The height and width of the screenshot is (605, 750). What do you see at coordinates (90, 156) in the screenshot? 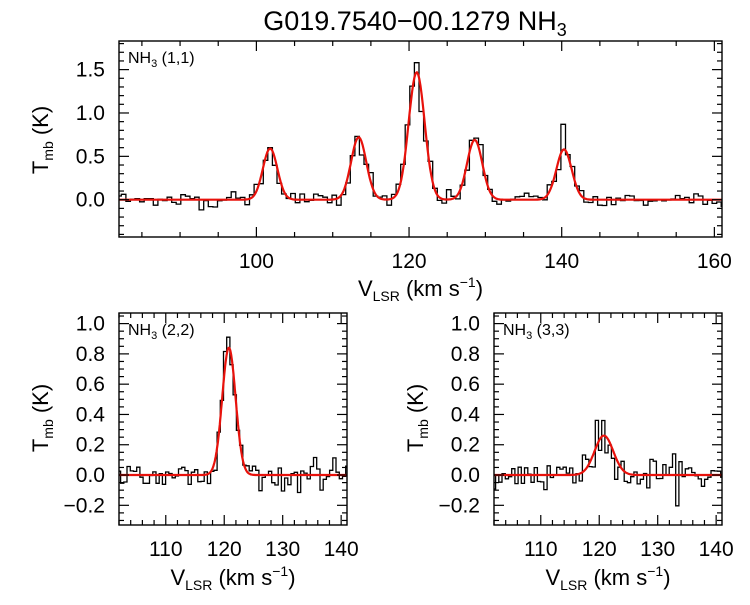
I see `y-tick-label: 0.5` at bounding box center [90, 156].